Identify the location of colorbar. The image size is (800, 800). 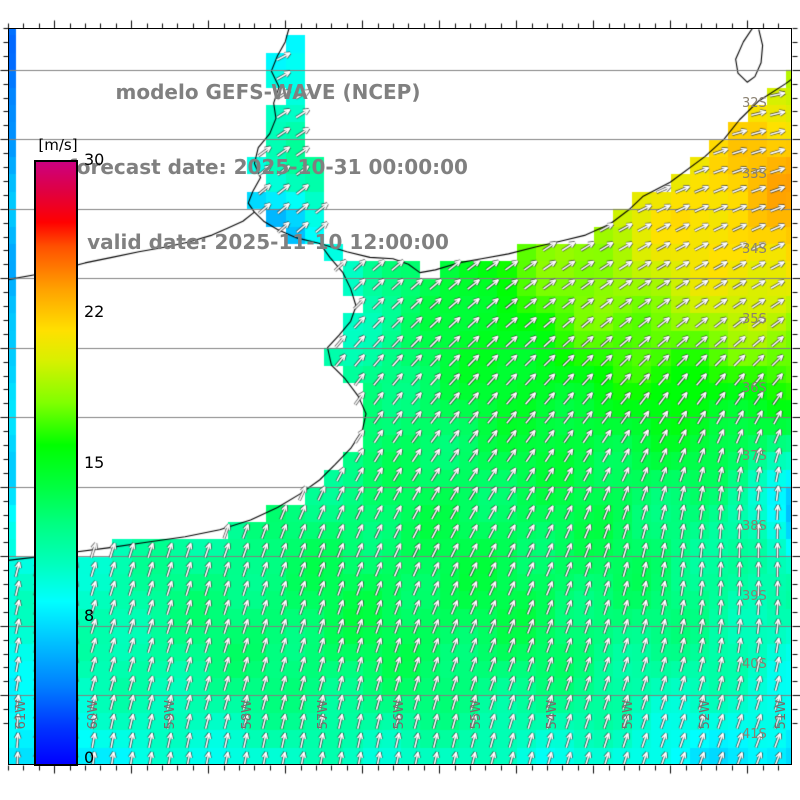
(56, 463).